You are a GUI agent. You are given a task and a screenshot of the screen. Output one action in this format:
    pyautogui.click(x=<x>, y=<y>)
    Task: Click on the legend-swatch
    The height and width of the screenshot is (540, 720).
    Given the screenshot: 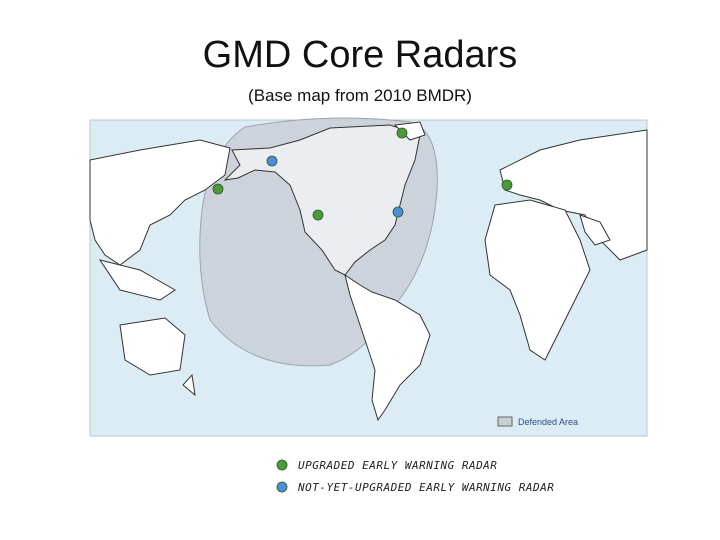 What is the action you would take?
    pyautogui.click(x=505, y=421)
    